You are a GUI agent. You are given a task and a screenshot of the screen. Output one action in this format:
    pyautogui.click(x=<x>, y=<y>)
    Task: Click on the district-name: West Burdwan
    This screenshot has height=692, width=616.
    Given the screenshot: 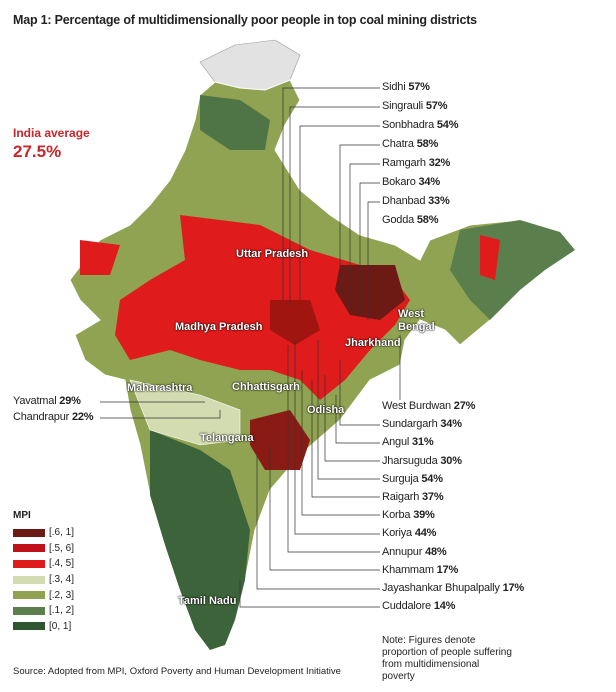 What is the action you would take?
    pyautogui.click(x=416, y=406)
    